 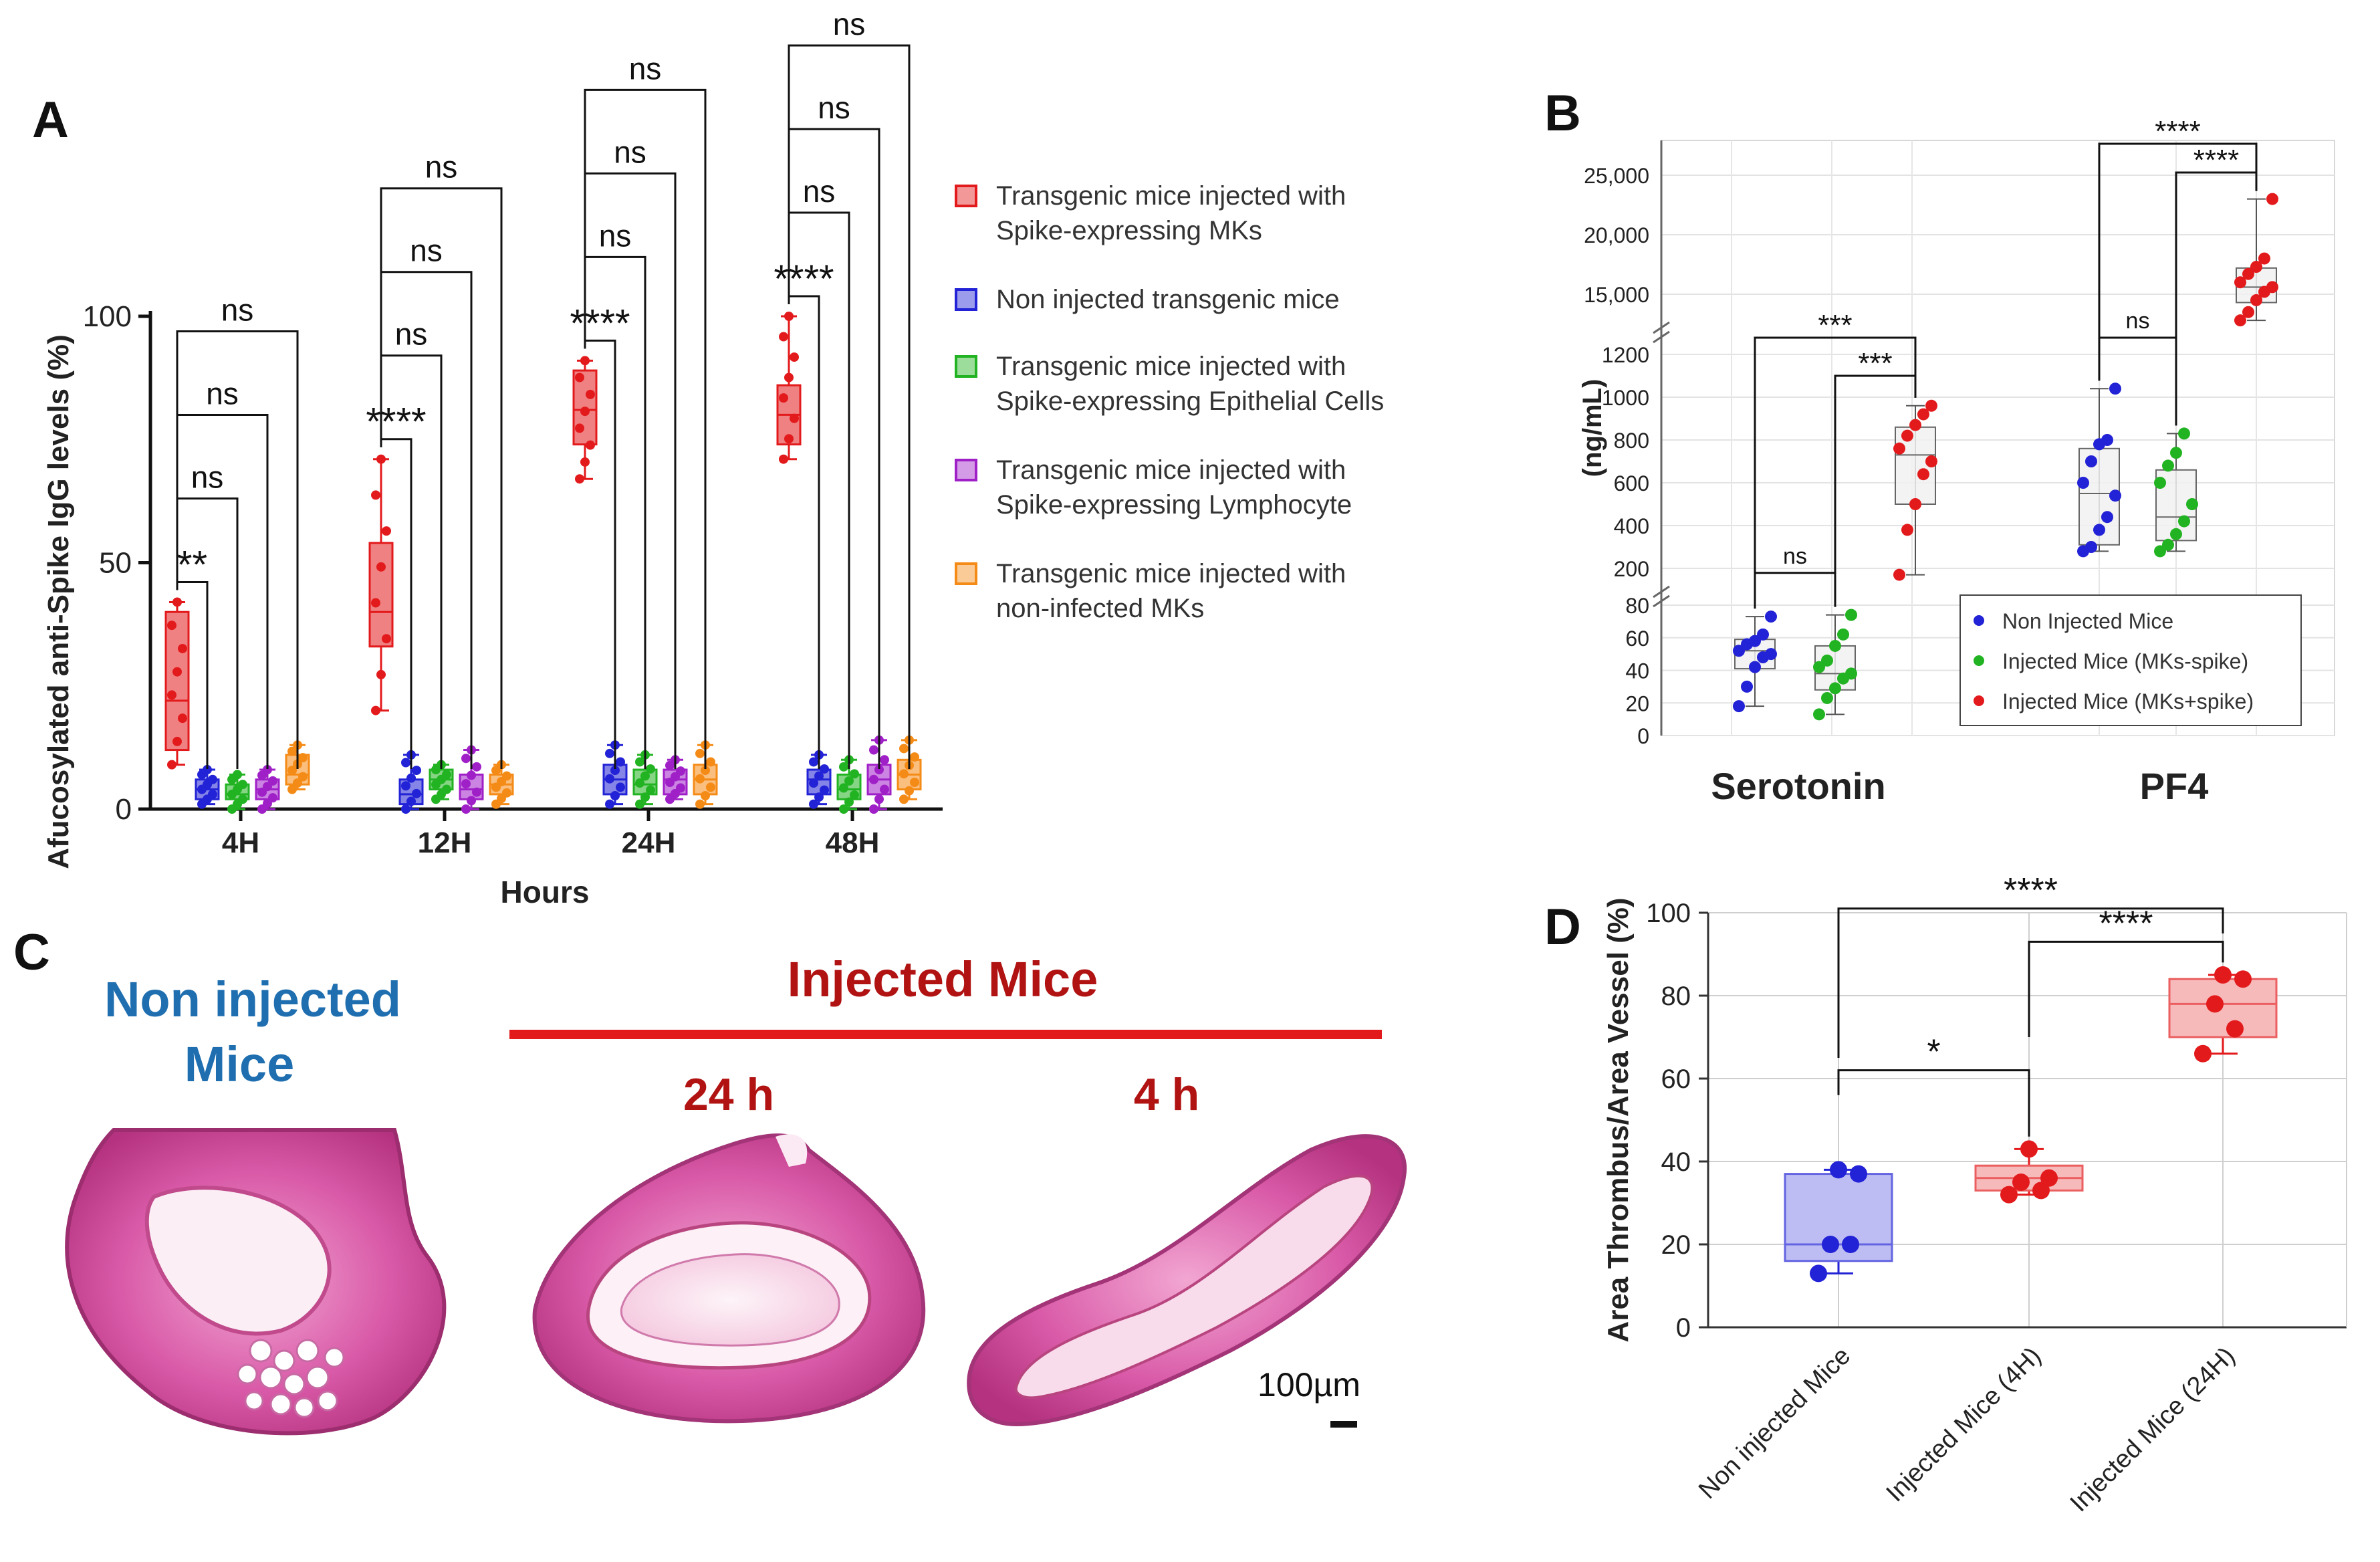 What do you see at coordinates (192, 564) in the screenshot?
I see `significance-label: **` at bounding box center [192, 564].